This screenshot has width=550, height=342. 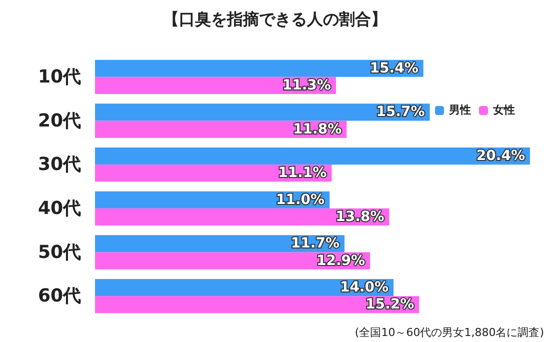 What do you see at coordinates (59, 77) in the screenshot?
I see `y-tick-label: 10代` at bounding box center [59, 77].